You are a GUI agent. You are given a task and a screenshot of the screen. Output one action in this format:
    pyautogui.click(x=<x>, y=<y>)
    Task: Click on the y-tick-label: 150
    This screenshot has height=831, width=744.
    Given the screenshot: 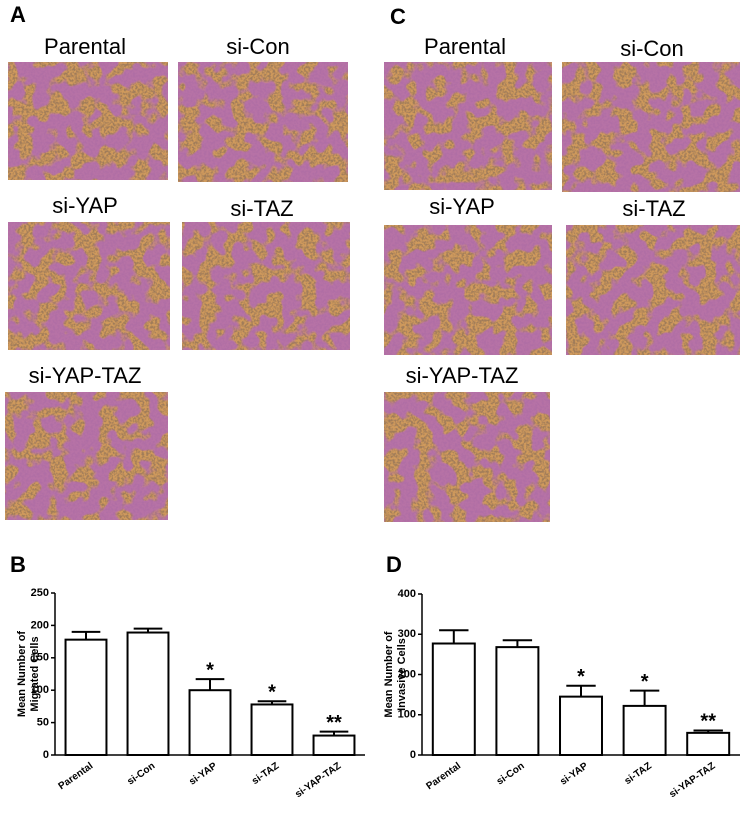 What is the action you would take?
    pyautogui.click(x=40, y=658)
    